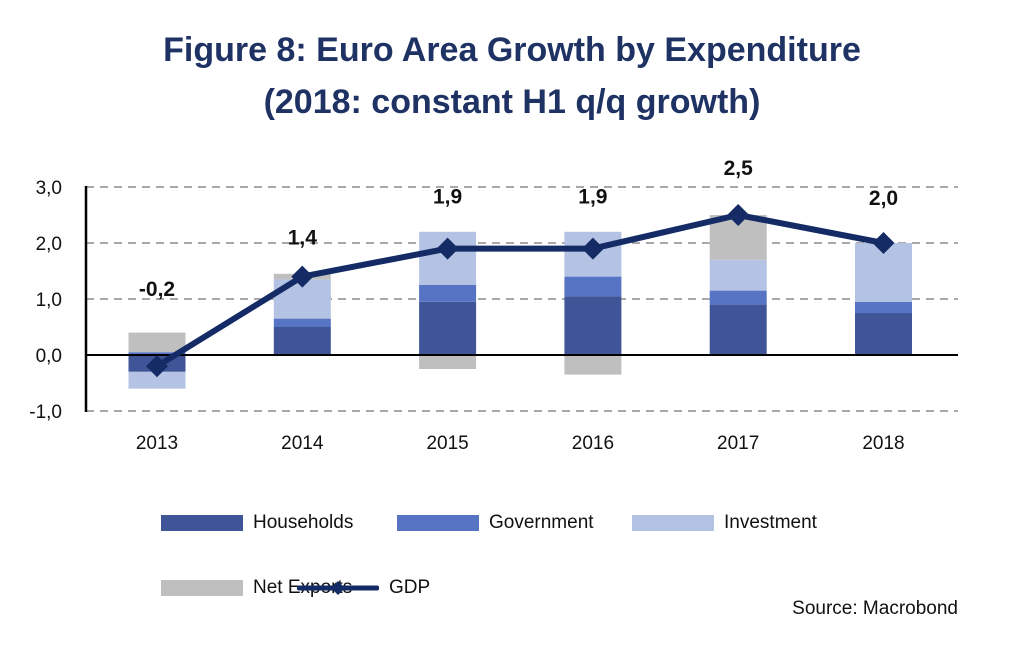  What do you see at coordinates (512, 102) in the screenshot?
I see `chart-title-line2: (2018: constant H1 q/q growth)` at bounding box center [512, 102].